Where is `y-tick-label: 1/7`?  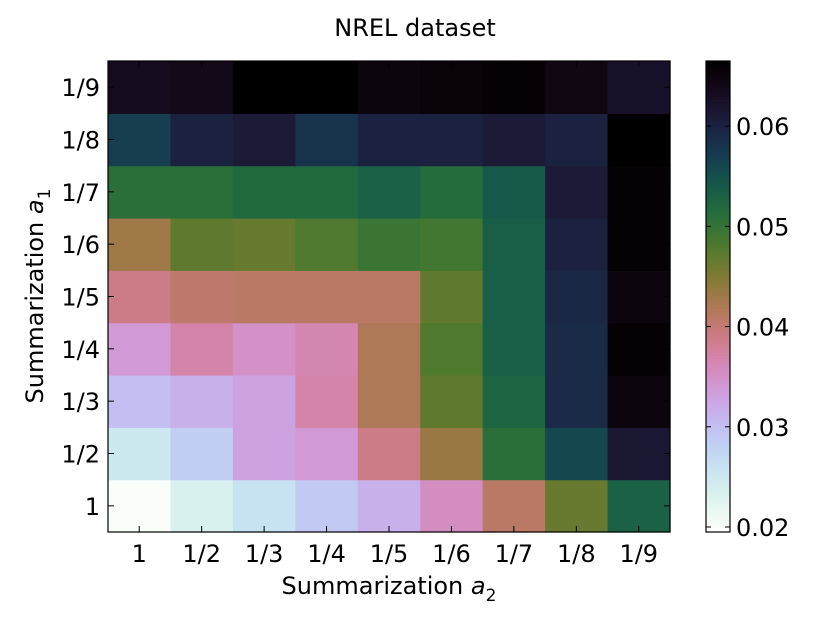
y-tick-label: 1/7 is located at coordinates (80, 193).